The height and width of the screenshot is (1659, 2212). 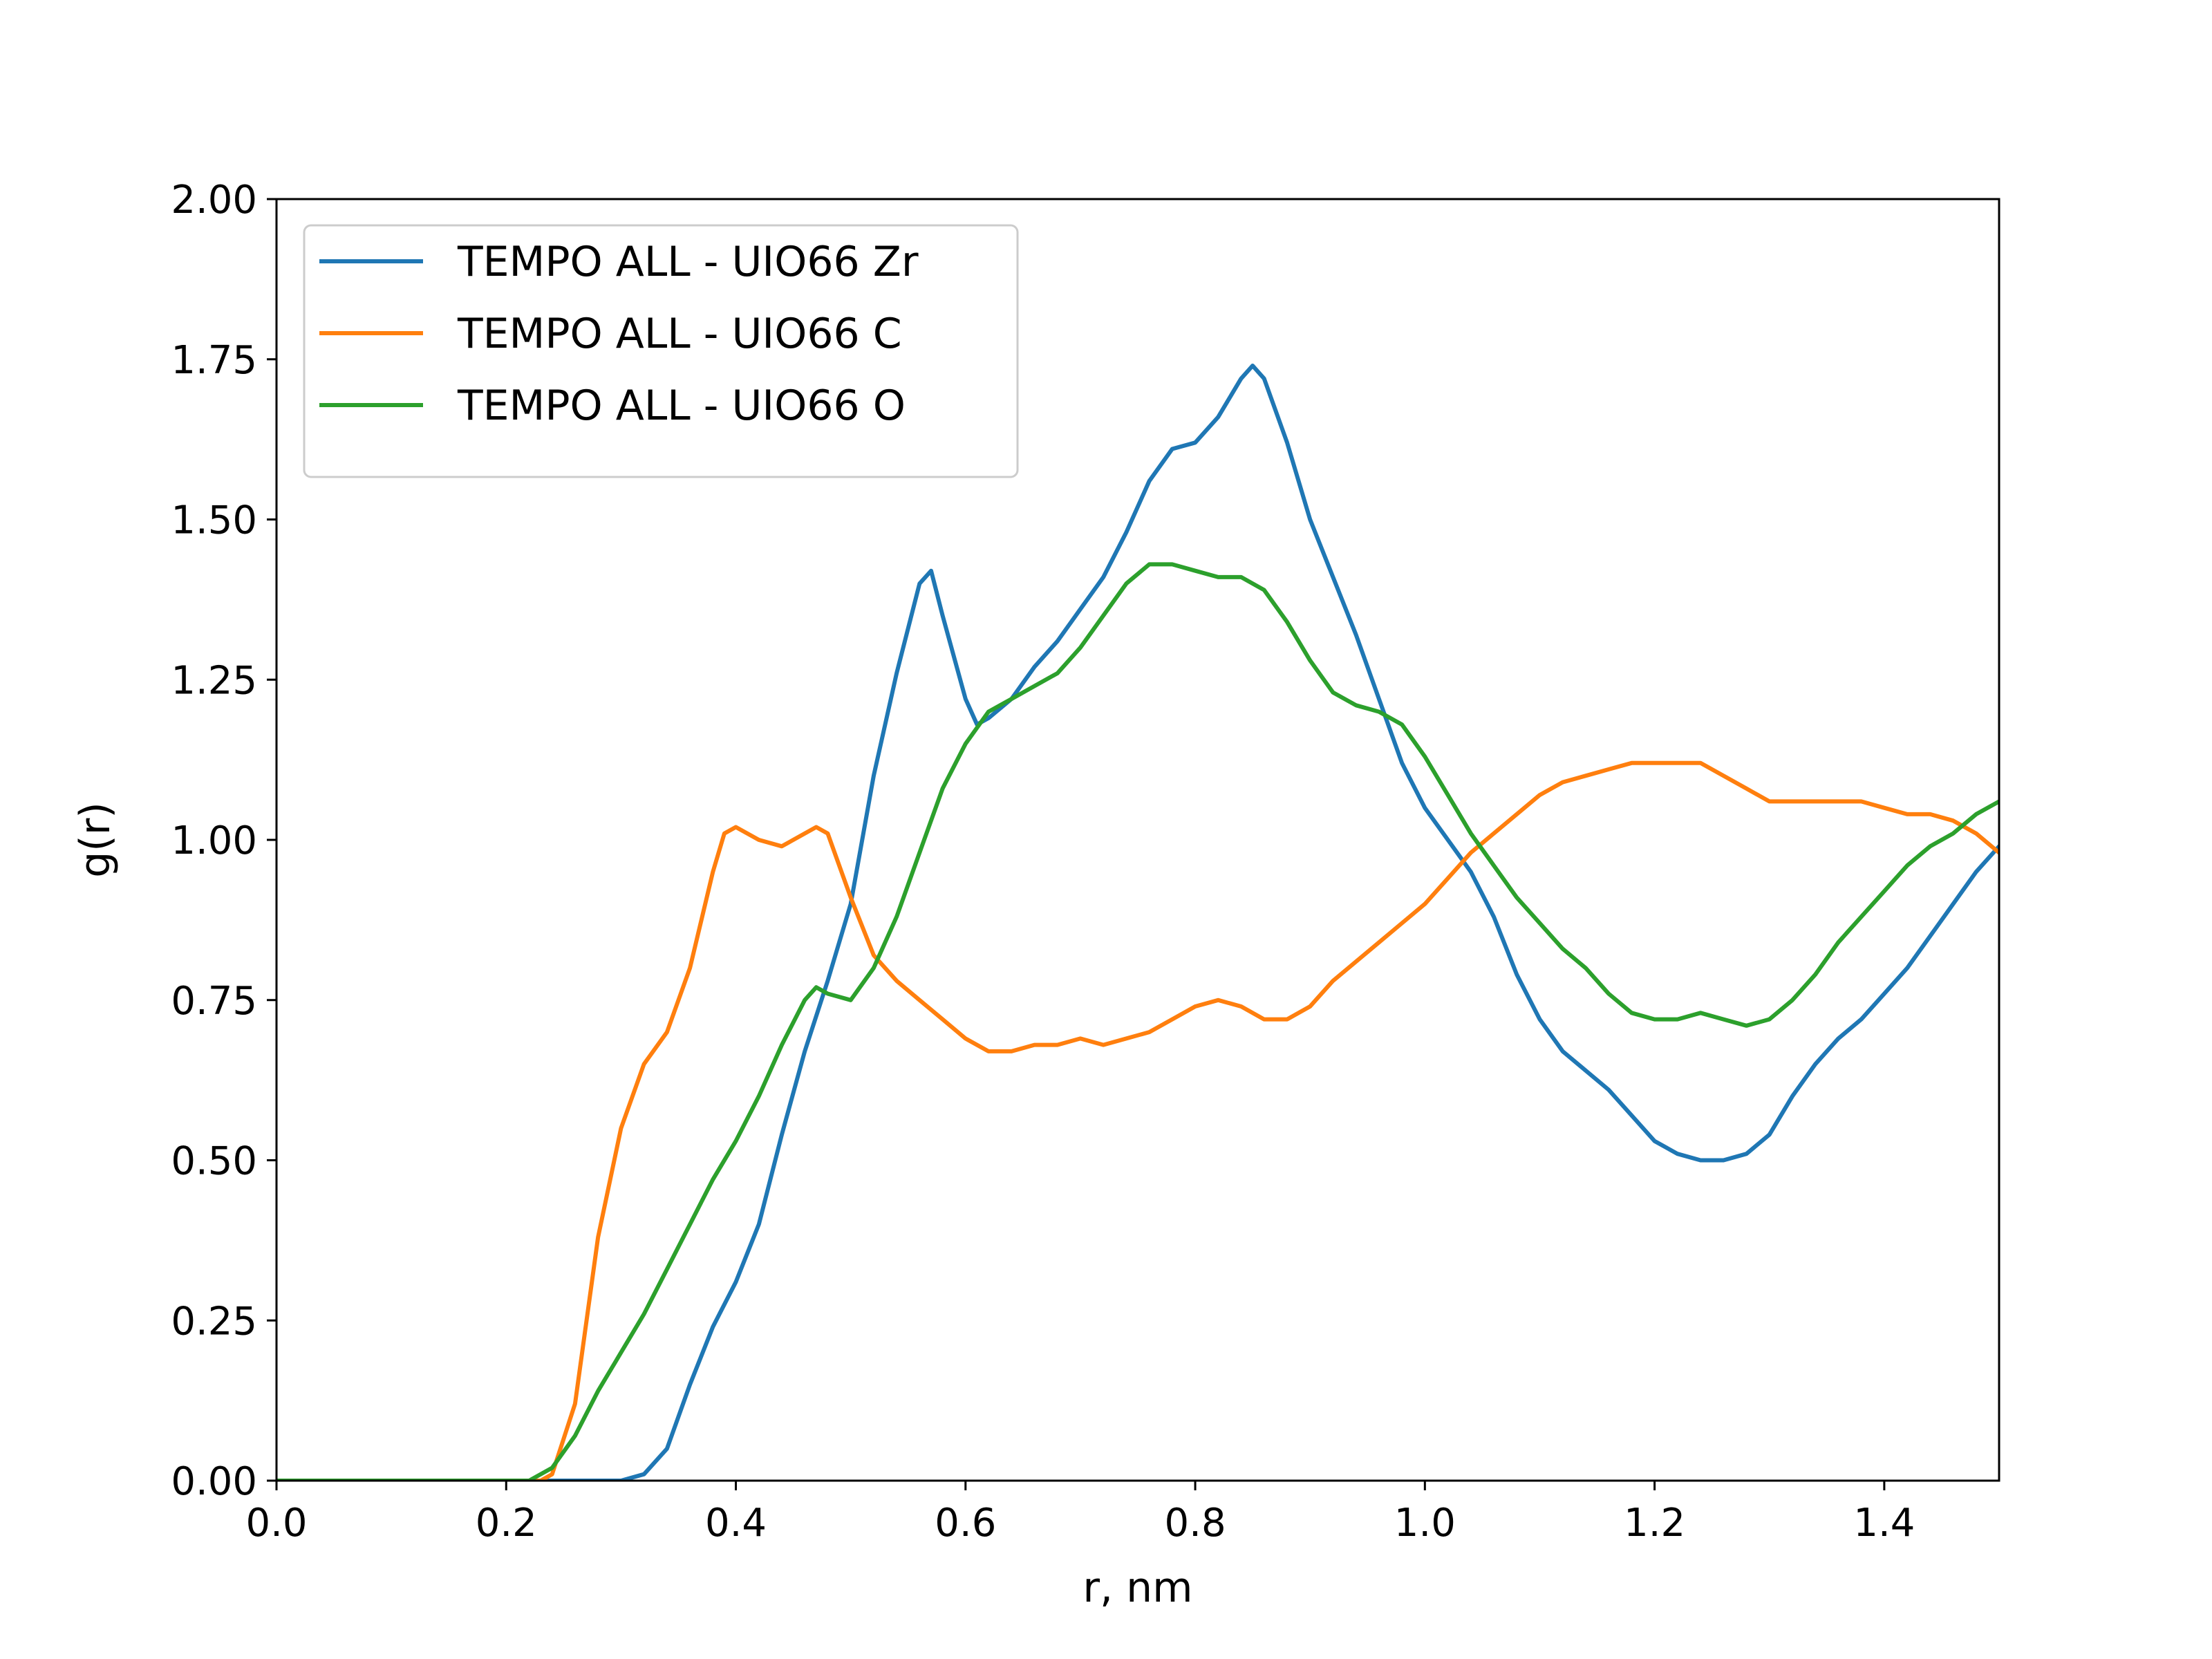 I want to click on y-tick-label: 2.00, so click(x=214, y=201).